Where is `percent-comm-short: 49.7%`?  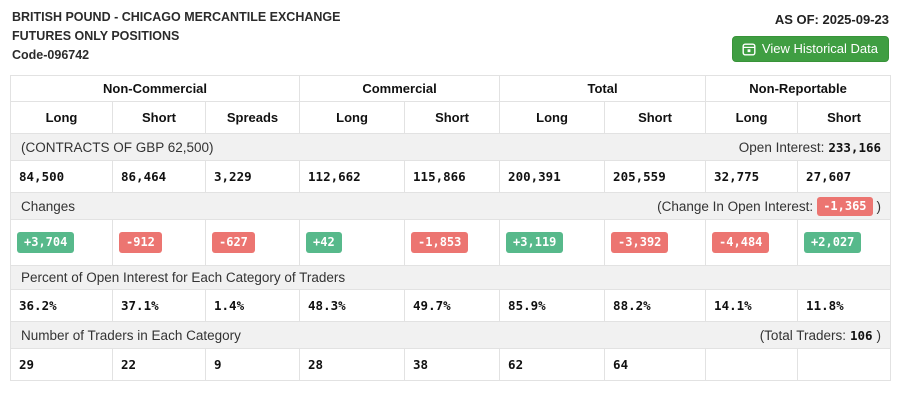 percent-comm-short: 49.7% is located at coordinates (452, 305).